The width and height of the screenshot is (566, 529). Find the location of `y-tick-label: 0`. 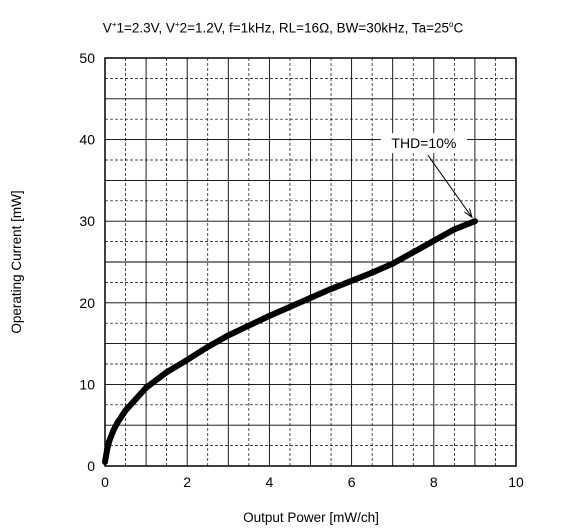

y-tick-label: 0 is located at coordinates (91, 466).